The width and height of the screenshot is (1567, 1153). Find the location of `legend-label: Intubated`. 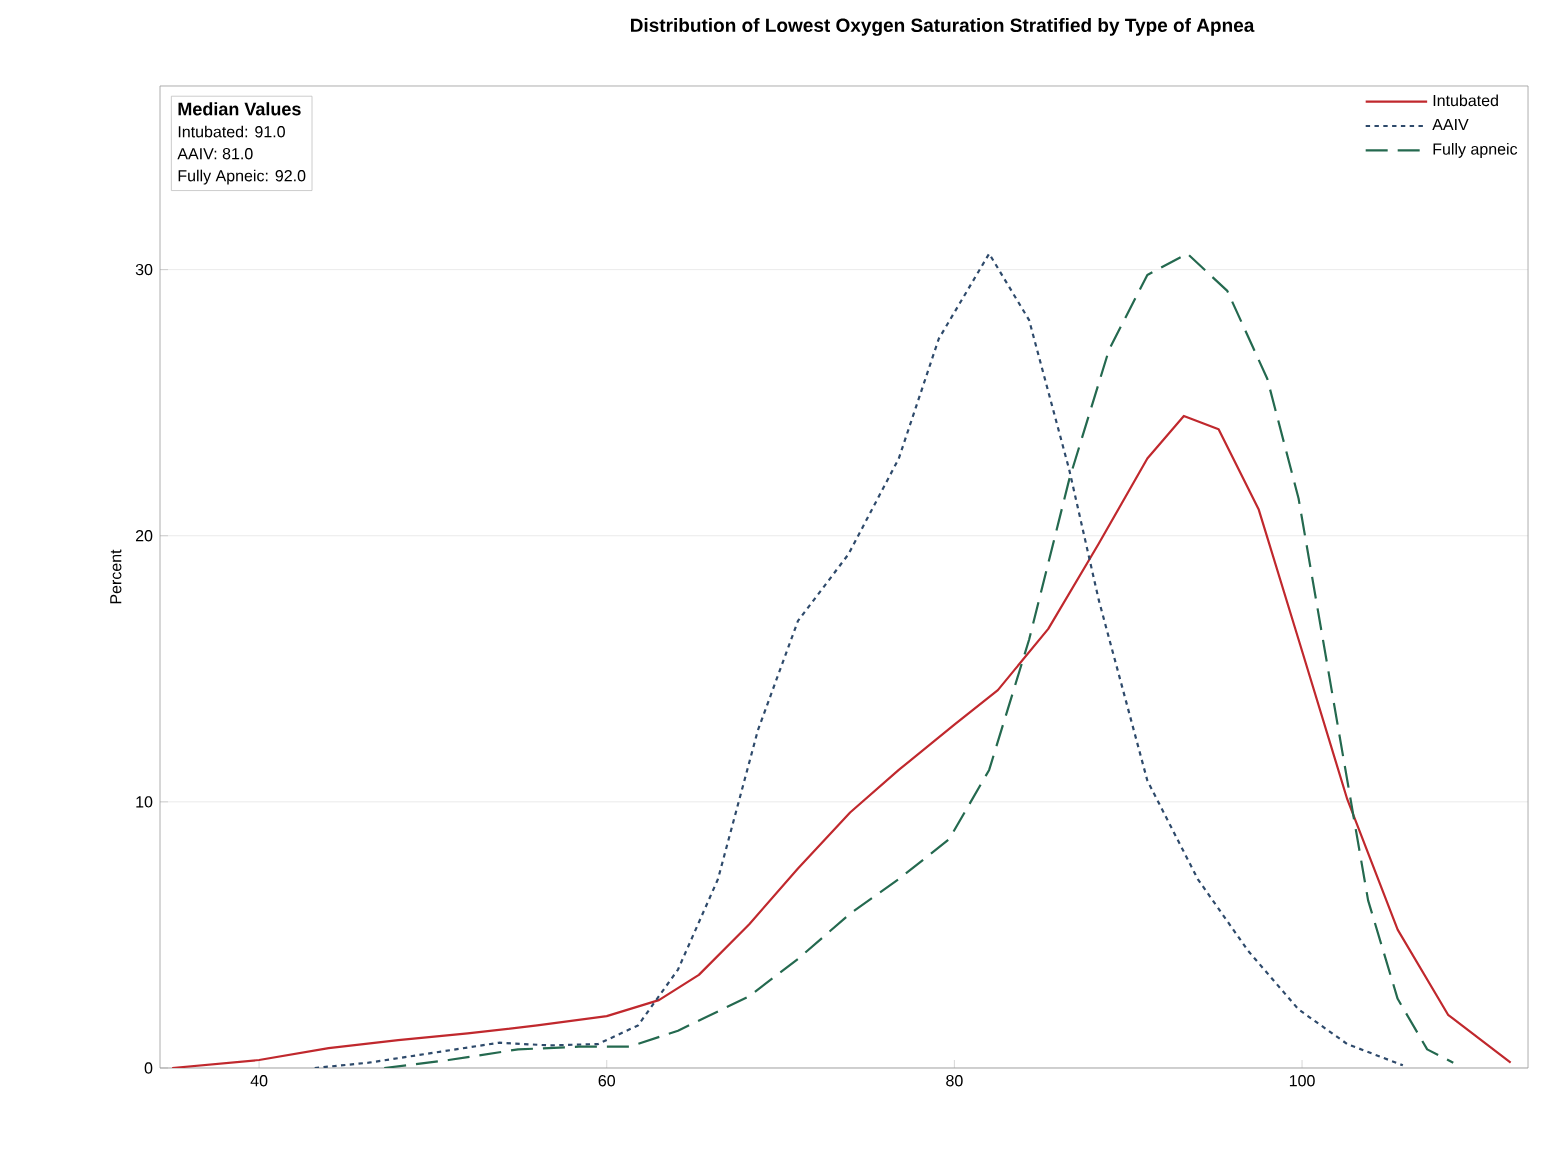

legend-label: Intubated is located at coordinates (1465, 100).